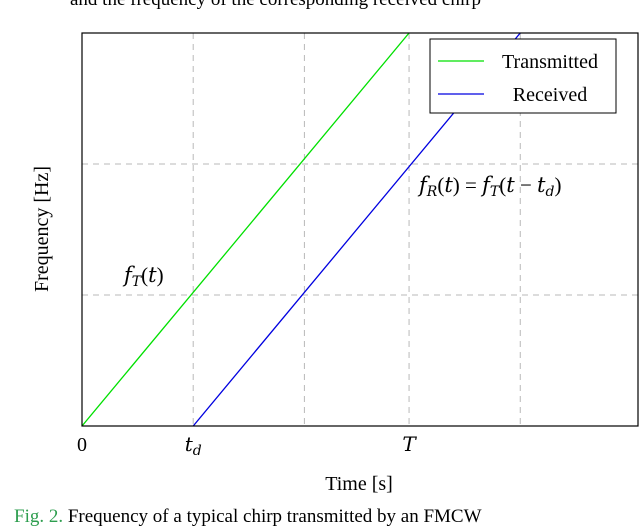 The image size is (640, 528). What do you see at coordinates (193, 445) in the screenshot?
I see `x-tick-label-1: td` at bounding box center [193, 445].